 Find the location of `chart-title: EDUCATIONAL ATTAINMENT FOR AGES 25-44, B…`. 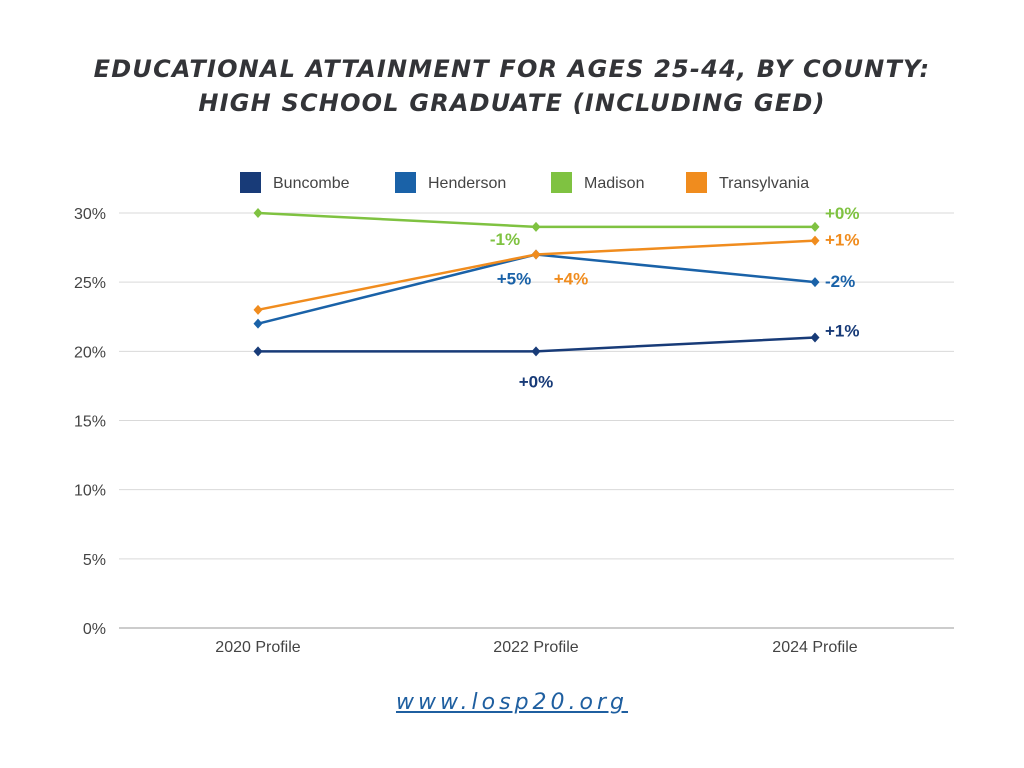

chart-title: EDUCATIONAL ATTAINMENT FOR AGES 25-44, B… is located at coordinates (512, 86).